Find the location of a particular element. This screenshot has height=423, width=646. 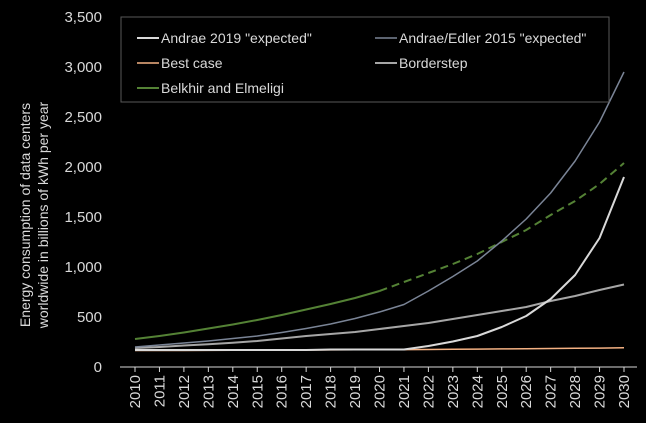

x-tick-label: 2026 is located at coordinates (526, 391).